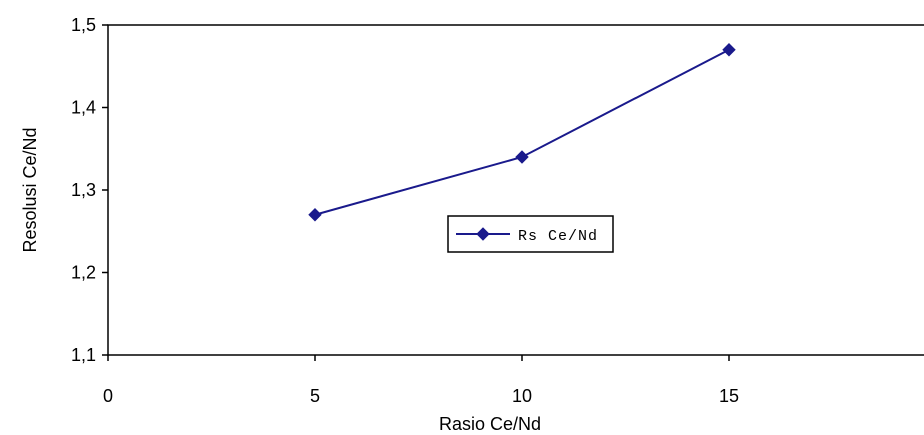  I want to click on legend-box, so click(530, 234).